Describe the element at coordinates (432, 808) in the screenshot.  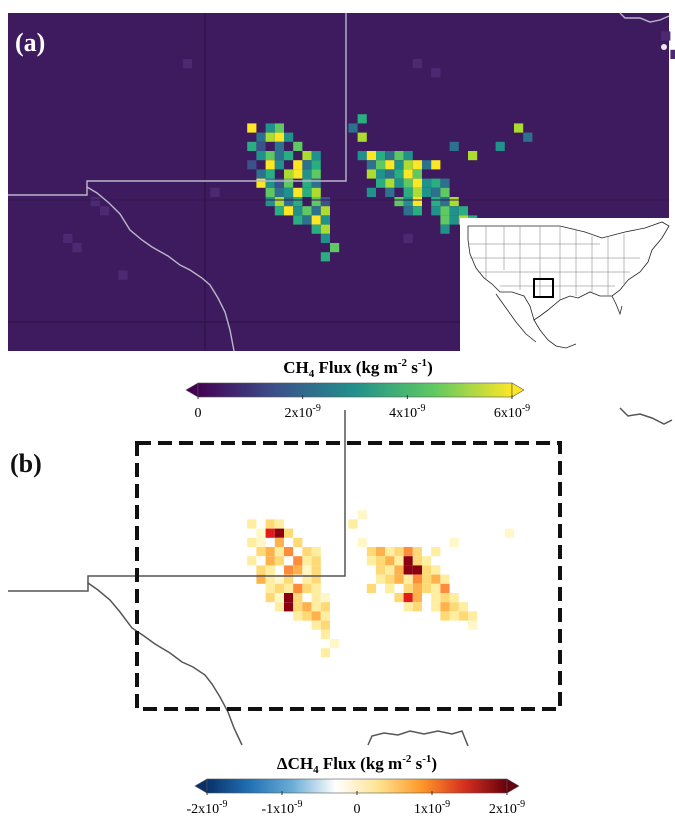
I see `colorbar-tick-label: 1x10⁻⁹` at that location.